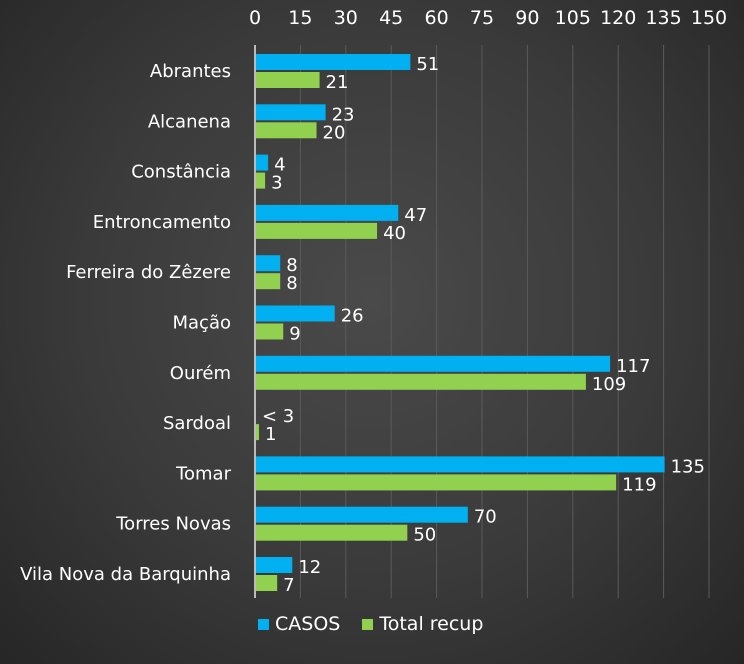 The height and width of the screenshot is (664, 744). What do you see at coordinates (427, 64) in the screenshot?
I see `data-label: 51` at bounding box center [427, 64].